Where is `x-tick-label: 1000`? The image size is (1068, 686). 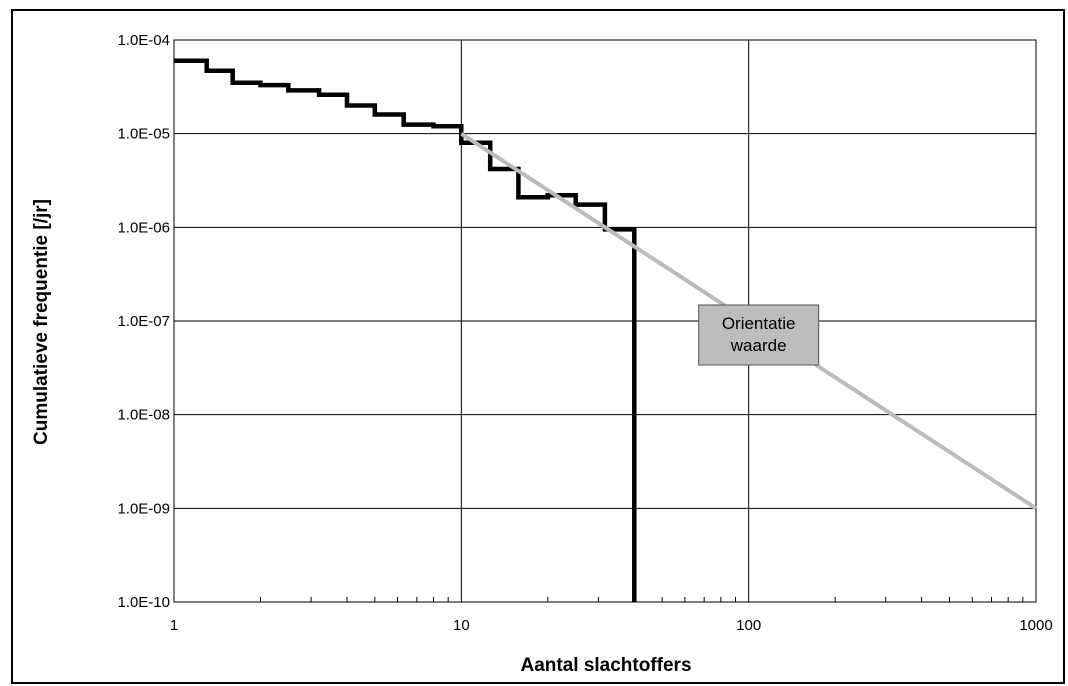
x-tick-label: 1000 is located at coordinates (1035, 625).